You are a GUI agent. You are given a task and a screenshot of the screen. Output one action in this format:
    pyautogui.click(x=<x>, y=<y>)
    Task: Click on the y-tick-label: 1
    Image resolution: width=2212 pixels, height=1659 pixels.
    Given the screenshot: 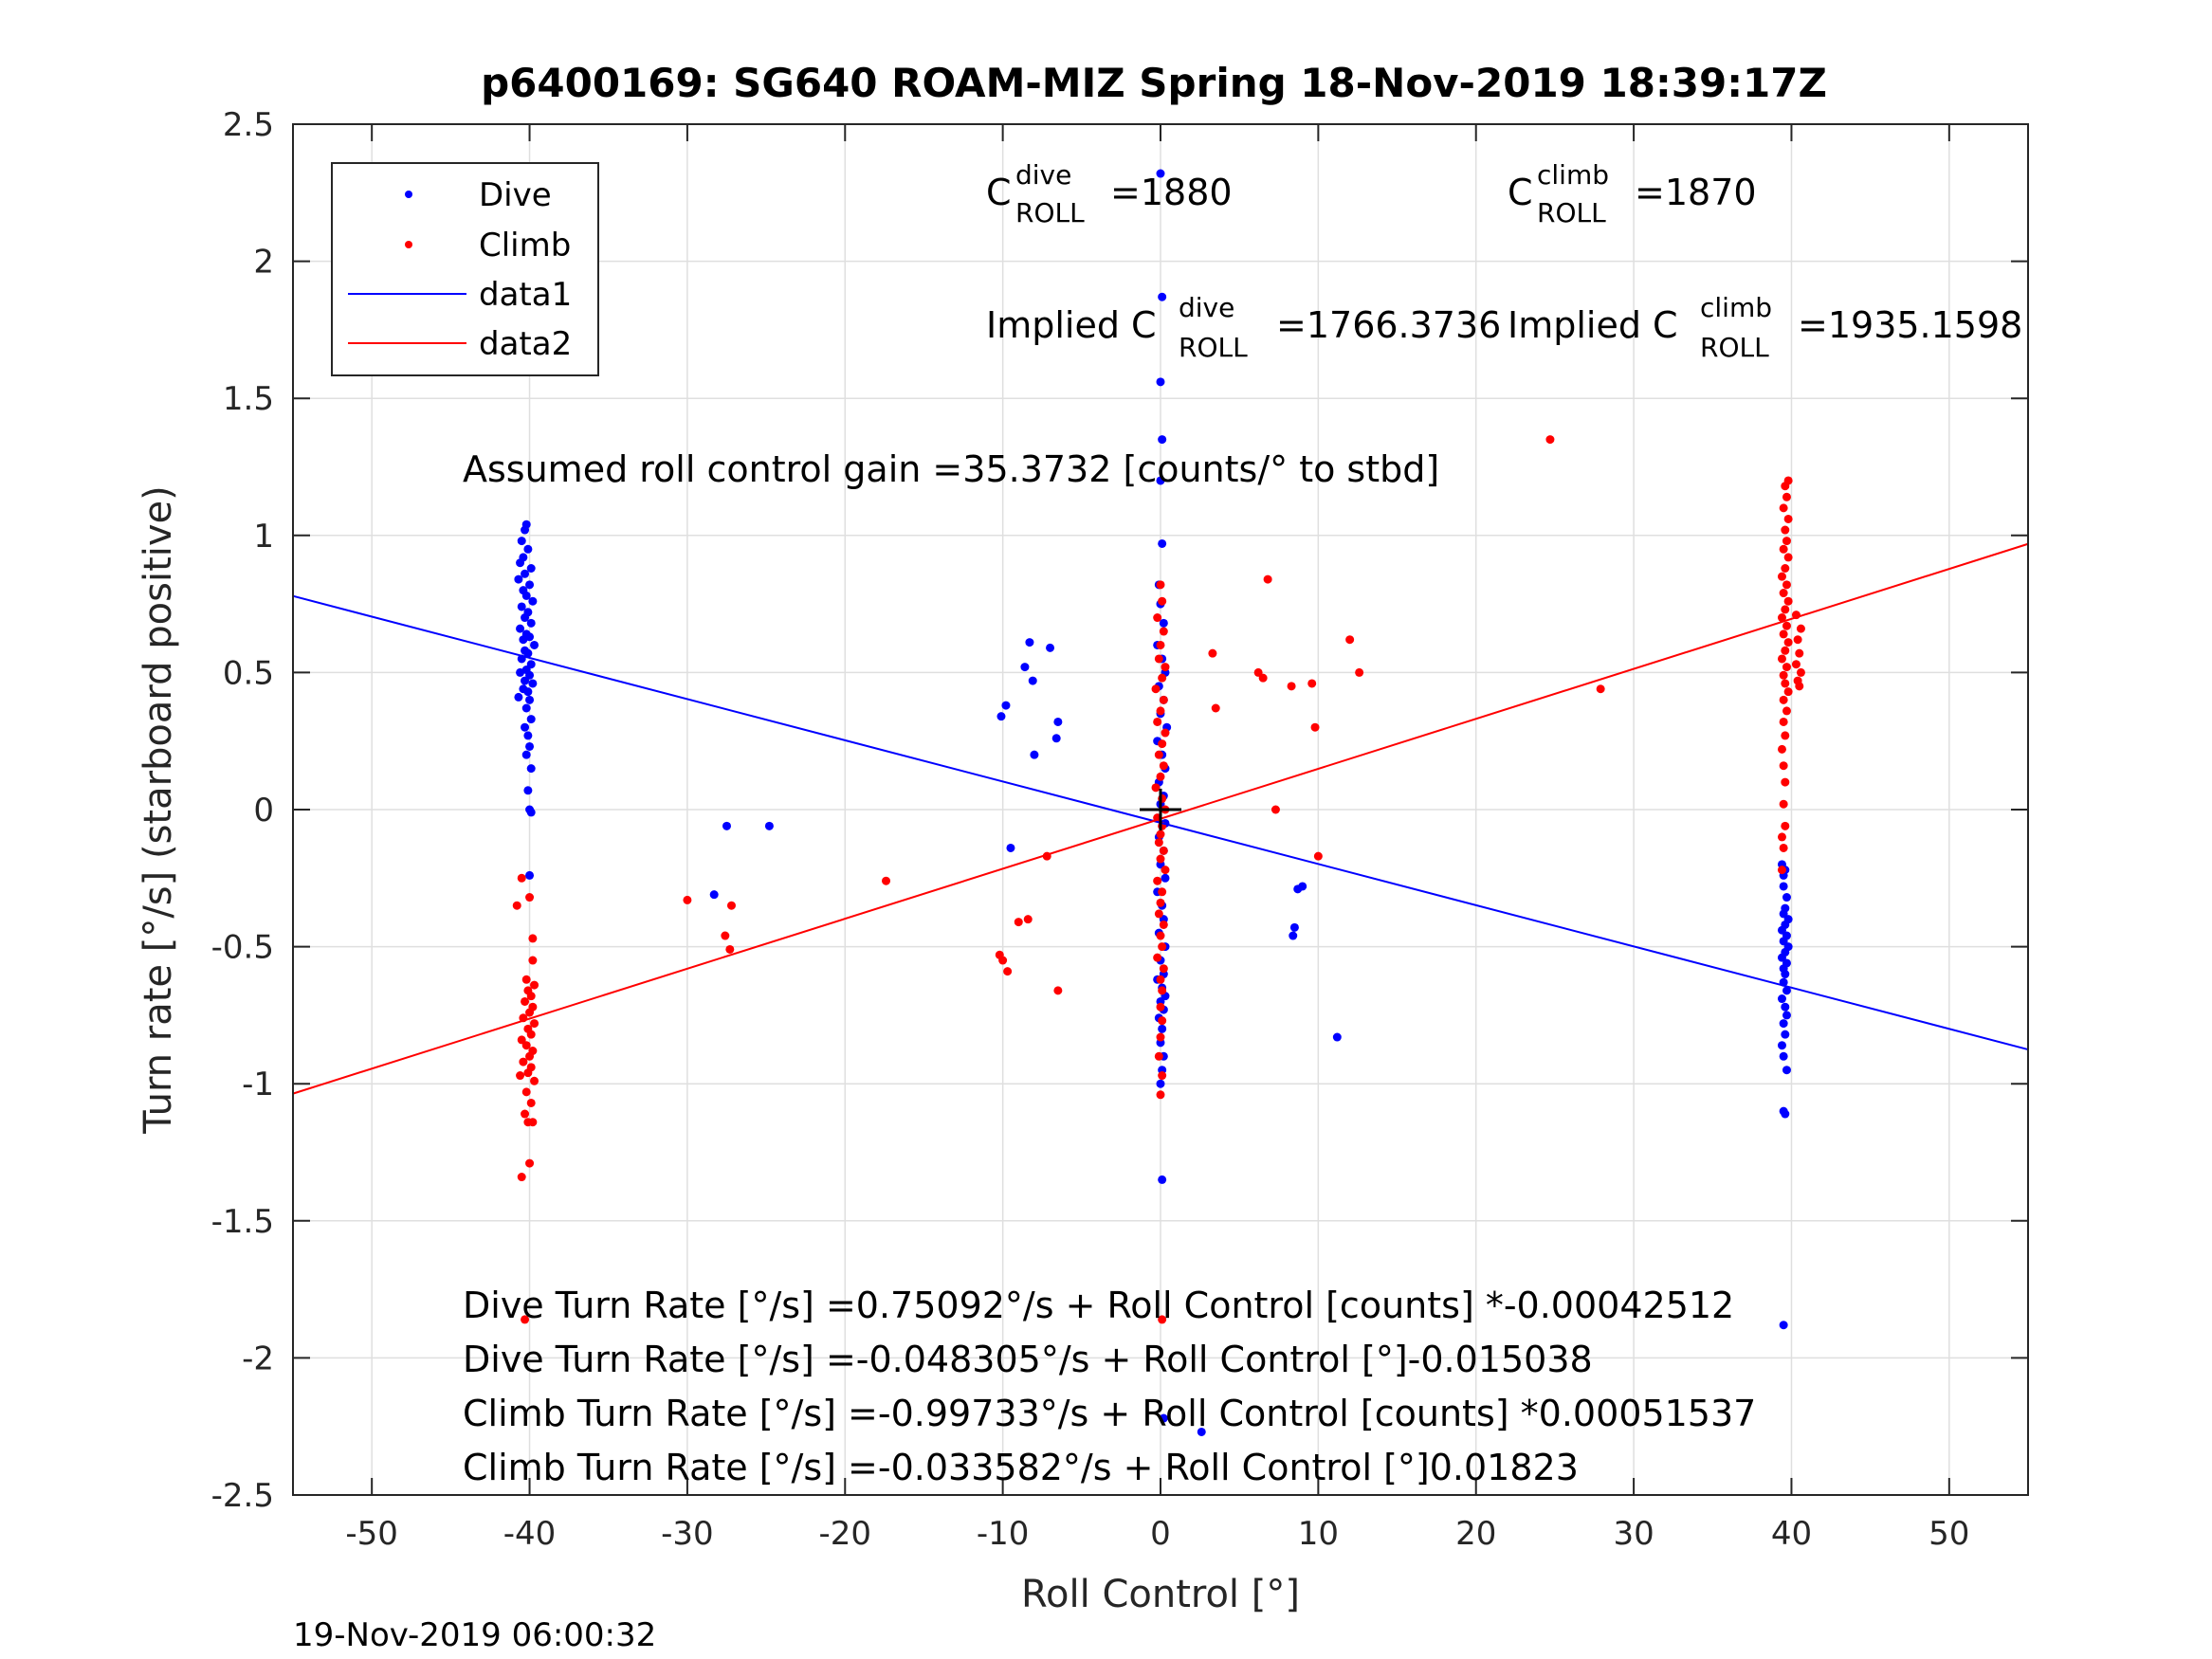 What is the action you would take?
    pyautogui.click(x=263, y=537)
    